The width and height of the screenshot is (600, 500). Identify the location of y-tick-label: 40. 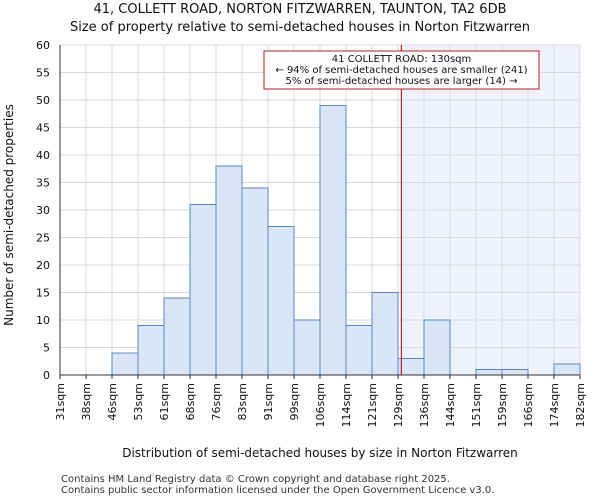
(43, 155).